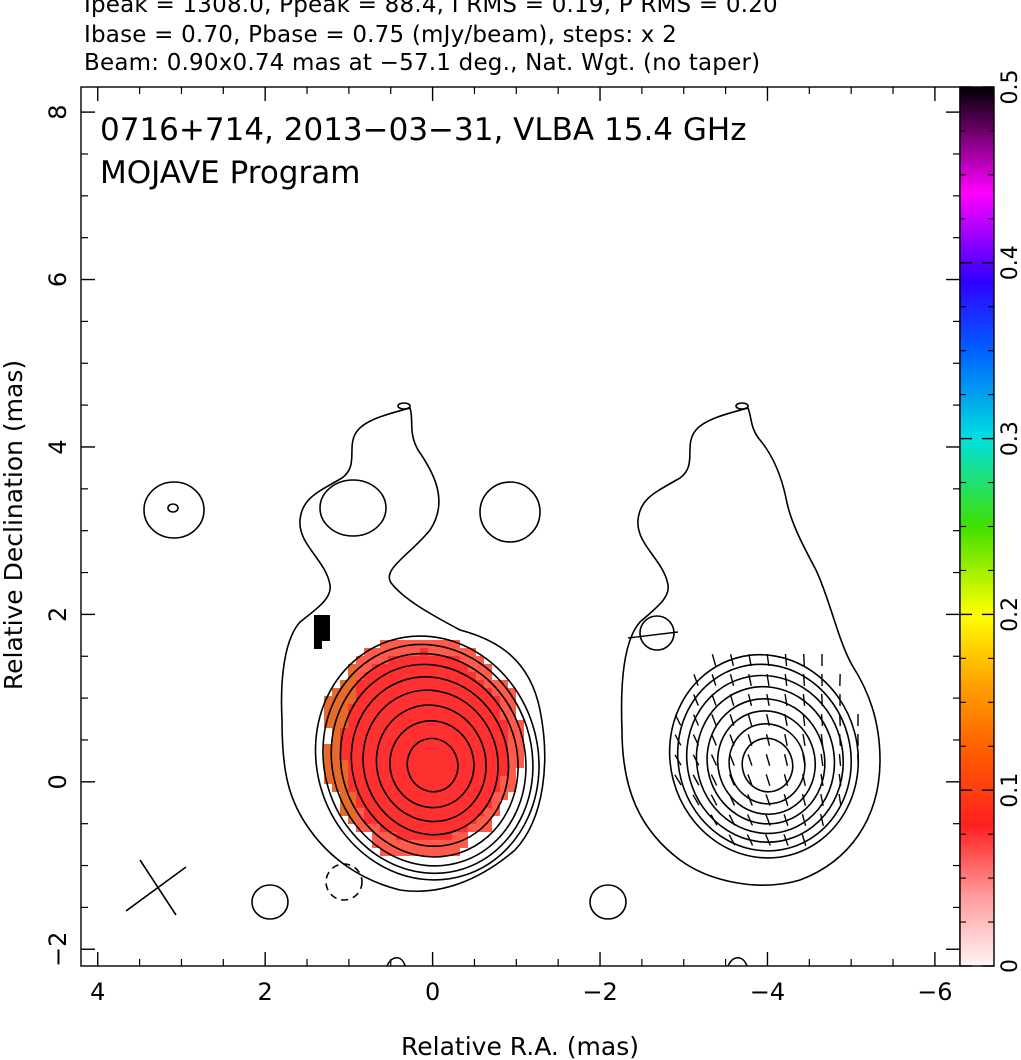 Image resolution: width=1021 pixels, height=1060 pixels. What do you see at coordinates (58, 949) in the screenshot?
I see `y-tick-label: −2` at bounding box center [58, 949].